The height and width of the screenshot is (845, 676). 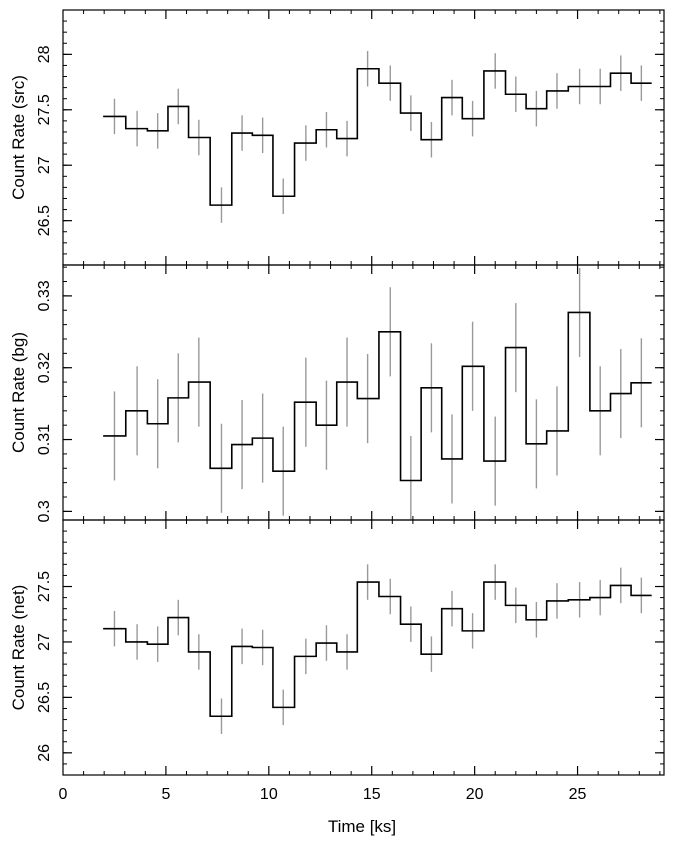 What do you see at coordinates (372, 794) in the screenshot?
I see `x-tick-label: 15` at bounding box center [372, 794].